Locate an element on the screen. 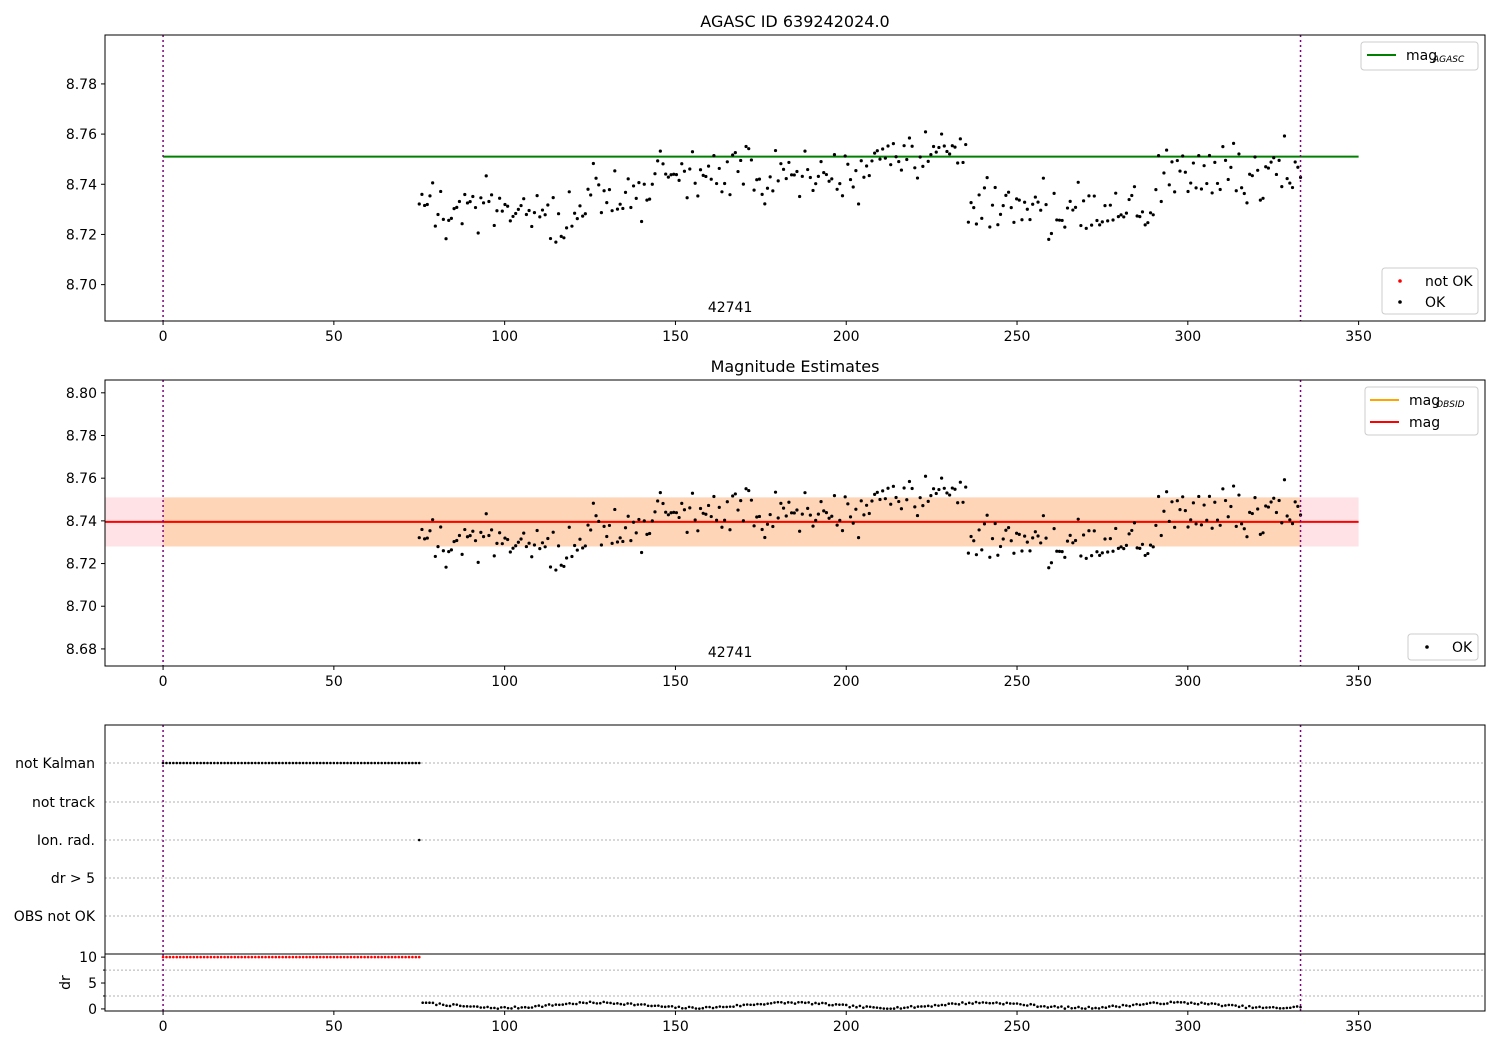 Image resolution: width=1500 pixels, height=1050 pixels. x-tick-label: 200 is located at coordinates (846, 682).